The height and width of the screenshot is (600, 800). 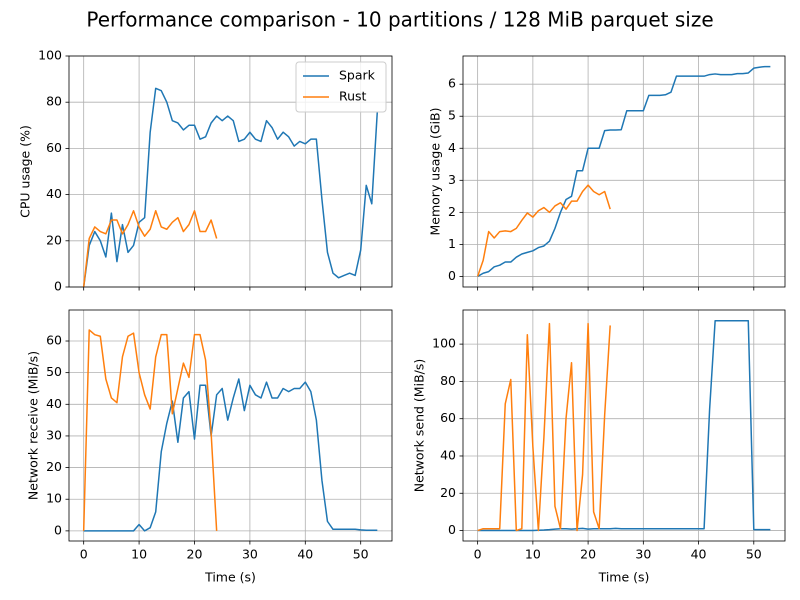 What do you see at coordinates (54, 498) in the screenshot?
I see `y-tick-label: 10` at bounding box center [54, 498].